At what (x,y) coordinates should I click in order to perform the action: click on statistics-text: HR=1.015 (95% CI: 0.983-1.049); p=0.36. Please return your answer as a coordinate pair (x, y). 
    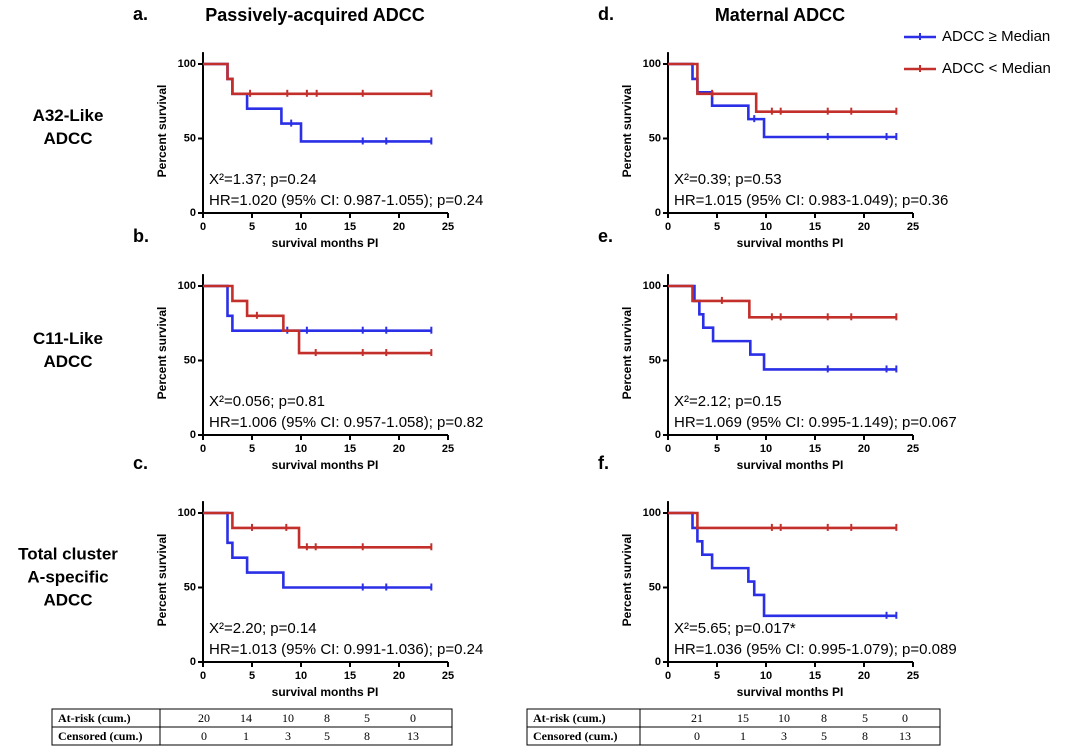
    Looking at the image, I should click on (811, 200).